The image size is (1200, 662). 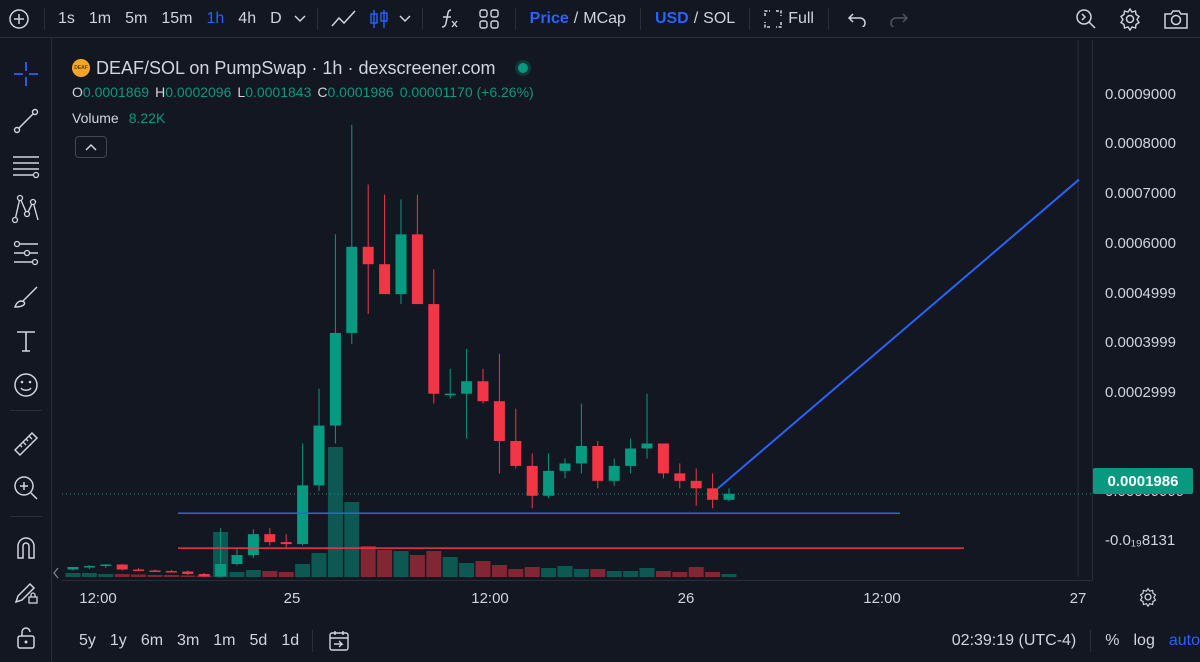 I want to click on range-1m: 1m, so click(x=224, y=640).